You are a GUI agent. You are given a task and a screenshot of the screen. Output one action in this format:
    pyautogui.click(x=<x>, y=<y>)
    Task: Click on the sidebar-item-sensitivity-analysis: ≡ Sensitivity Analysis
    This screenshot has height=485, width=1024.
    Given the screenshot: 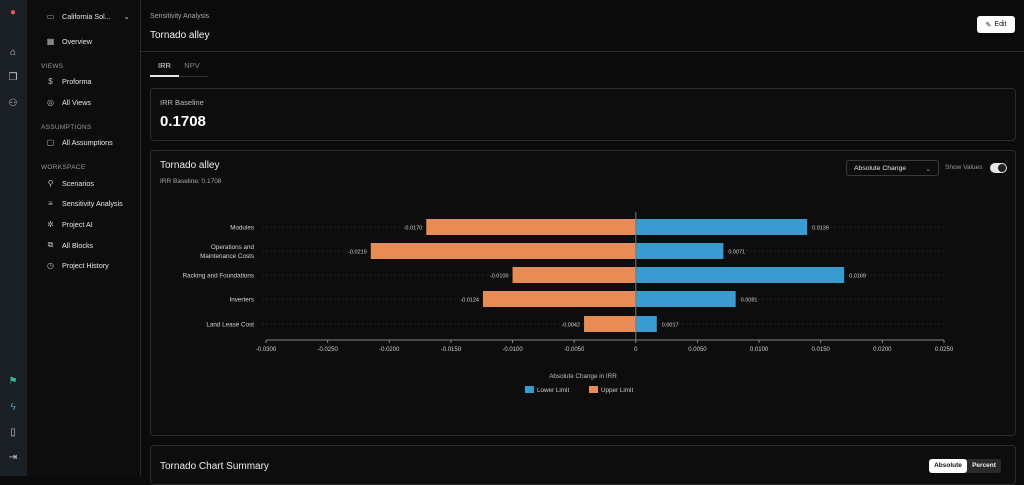 What is the action you would take?
    pyautogui.click(x=84, y=203)
    